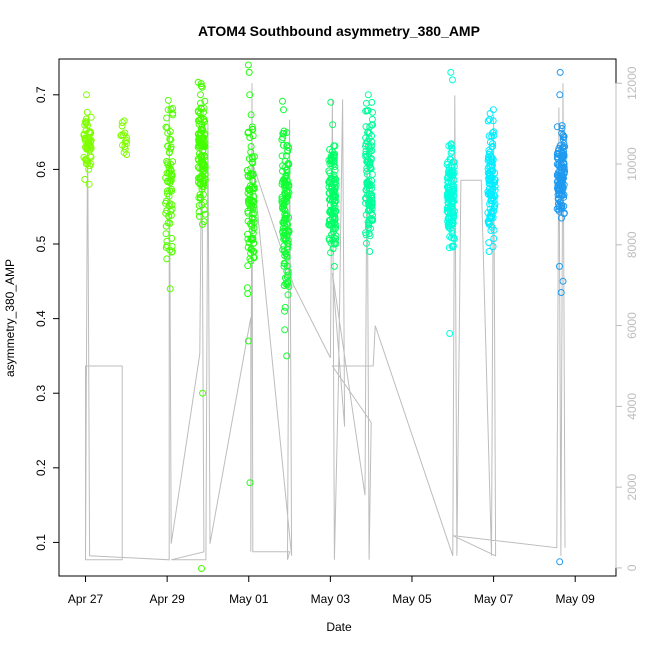 The image size is (650, 650). What do you see at coordinates (632, 486) in the screenshot?
I see `y2-tick-label: 2000` at bounding box center [632, 486].